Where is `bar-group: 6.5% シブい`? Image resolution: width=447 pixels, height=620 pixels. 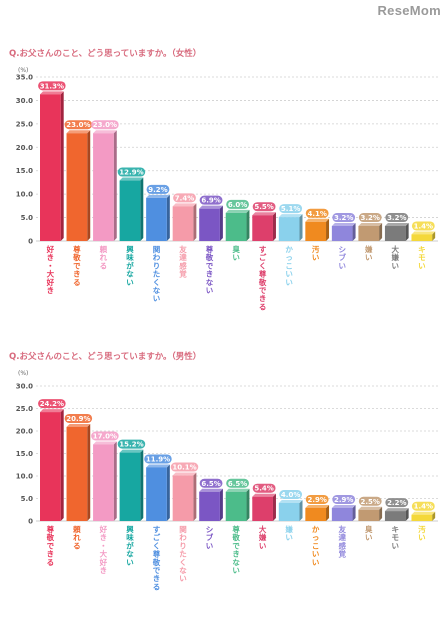 bar-group: 6.5% シブい is located at coordinates (211, 514).